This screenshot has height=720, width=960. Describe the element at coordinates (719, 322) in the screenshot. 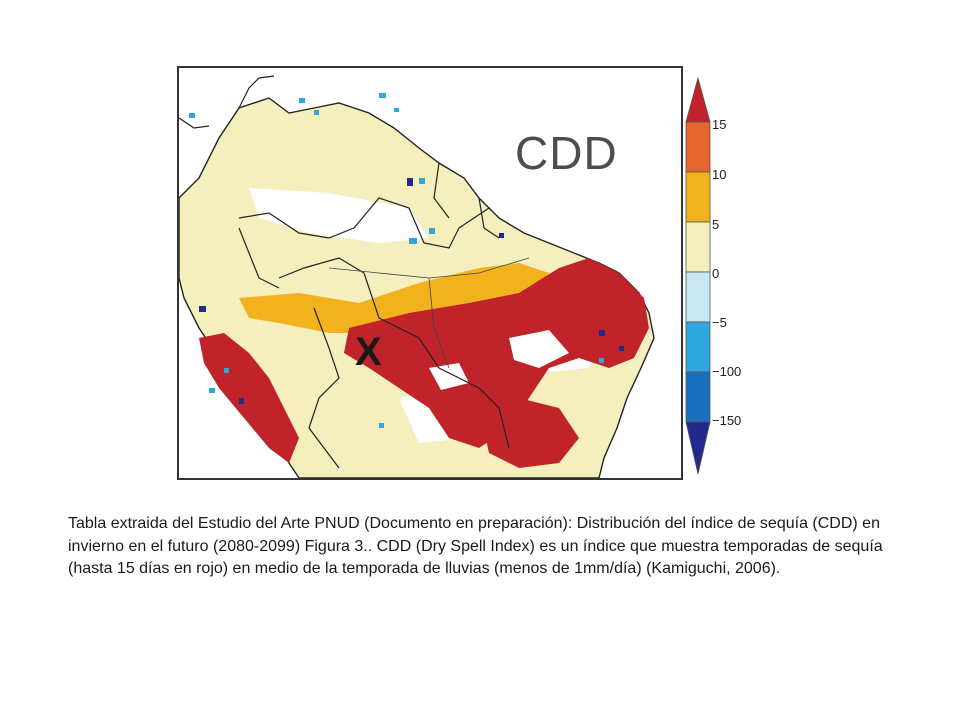

I see `colorbar-label-neg5: −5` at that location.